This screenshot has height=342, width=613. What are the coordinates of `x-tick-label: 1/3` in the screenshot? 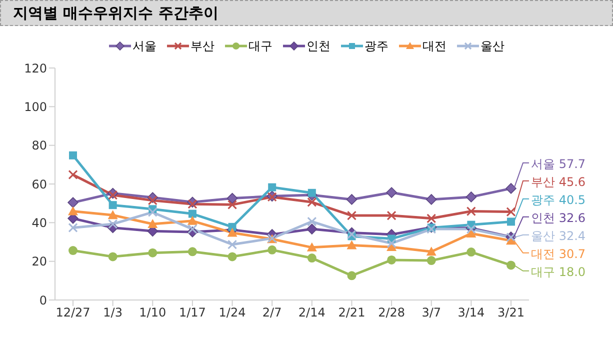 It's located at (112, 313).